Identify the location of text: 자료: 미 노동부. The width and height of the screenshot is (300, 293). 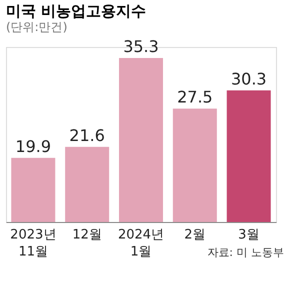
(245, 252).